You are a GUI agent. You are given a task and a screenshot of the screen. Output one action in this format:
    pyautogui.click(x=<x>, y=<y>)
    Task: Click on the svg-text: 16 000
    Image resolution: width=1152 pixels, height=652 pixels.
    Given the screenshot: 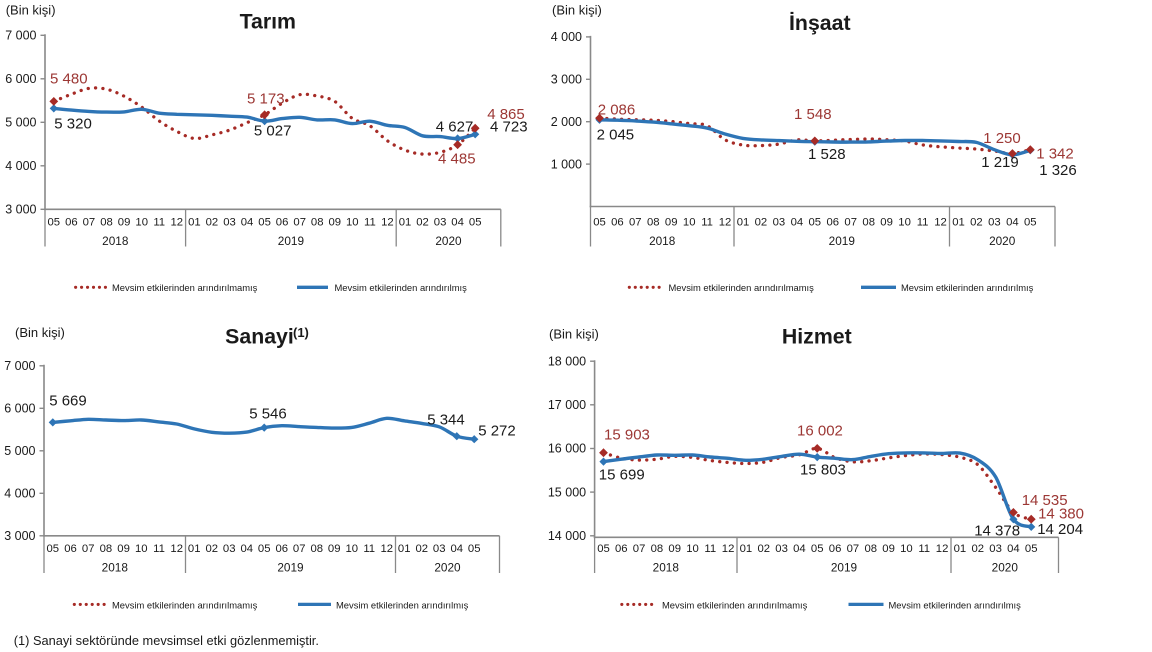 What is the action you would take?
    pyautogui.click(x=567, y=449)
    